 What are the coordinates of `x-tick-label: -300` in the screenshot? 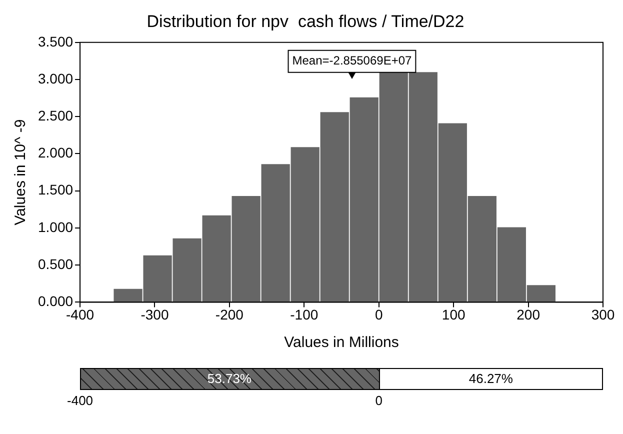 It's located at (154, 314).